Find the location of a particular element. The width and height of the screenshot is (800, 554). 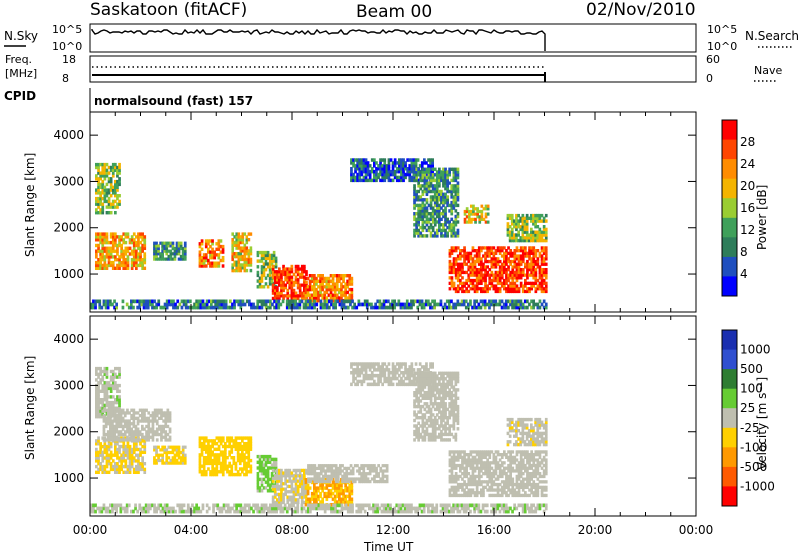

freq-right-tick-bottom: 0 is located at coordinates (709, 78).